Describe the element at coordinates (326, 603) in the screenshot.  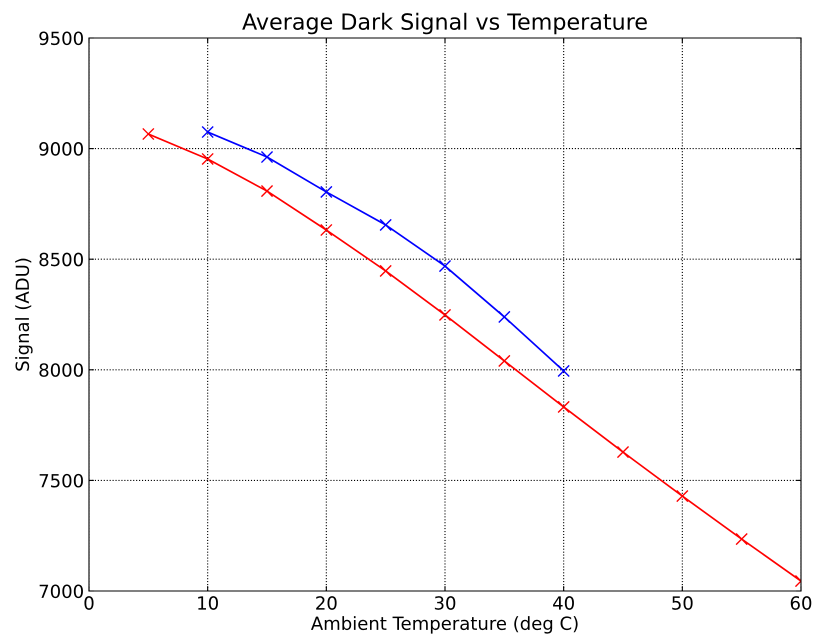
I see `x-tick-label: 20` at that location.